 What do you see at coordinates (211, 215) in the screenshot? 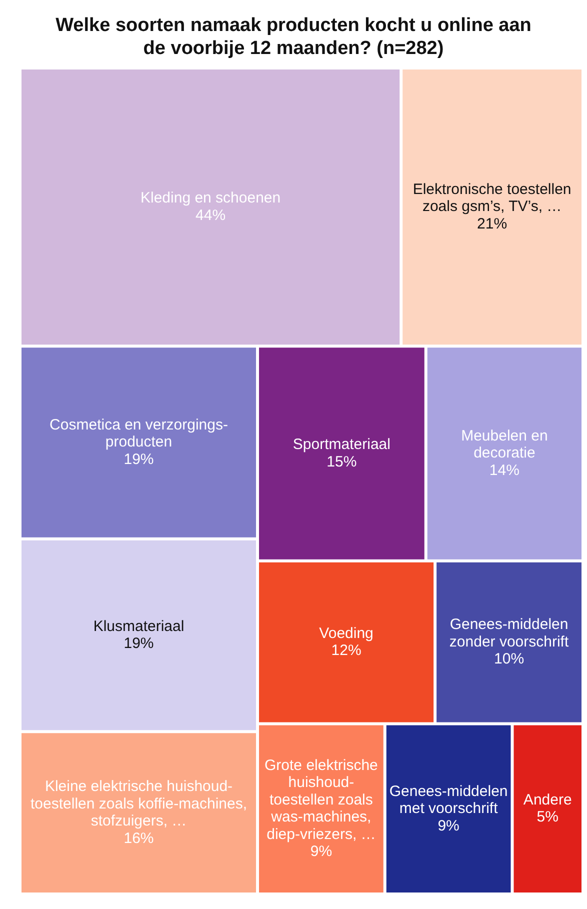
I see `data-label: 44%` at bounding box center [211, 215].